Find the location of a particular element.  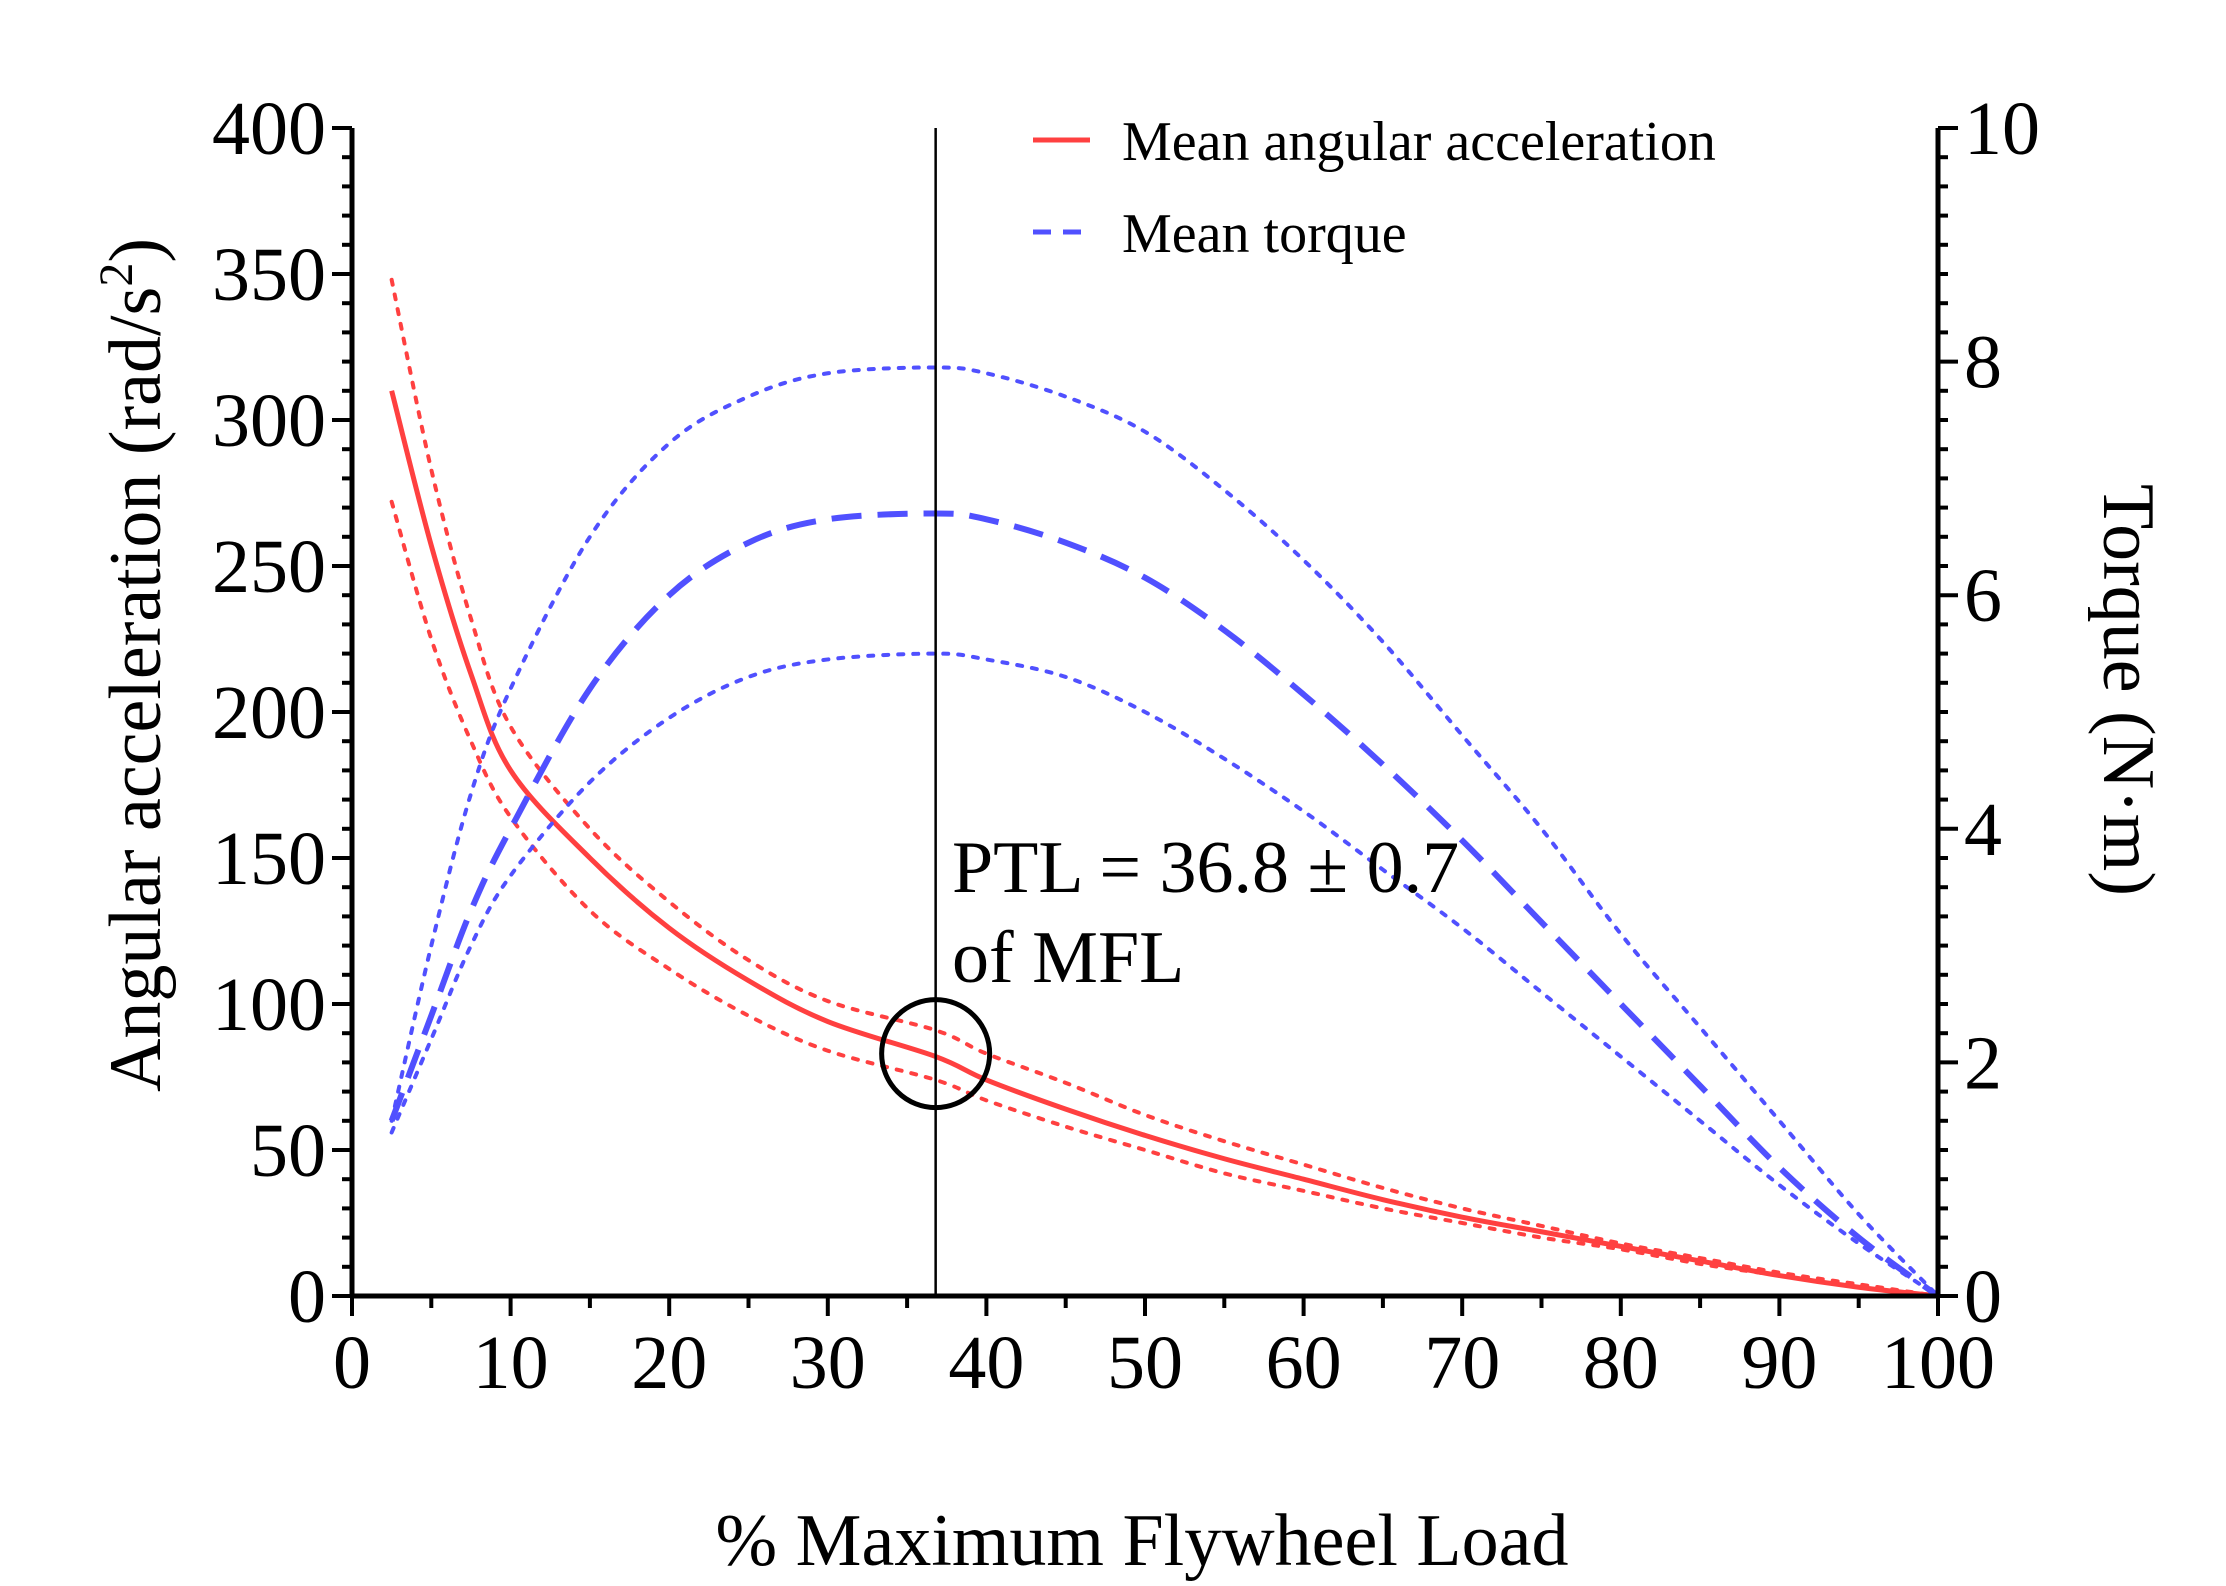

ptl-marker-circle is located at coordinates (936, 1054).